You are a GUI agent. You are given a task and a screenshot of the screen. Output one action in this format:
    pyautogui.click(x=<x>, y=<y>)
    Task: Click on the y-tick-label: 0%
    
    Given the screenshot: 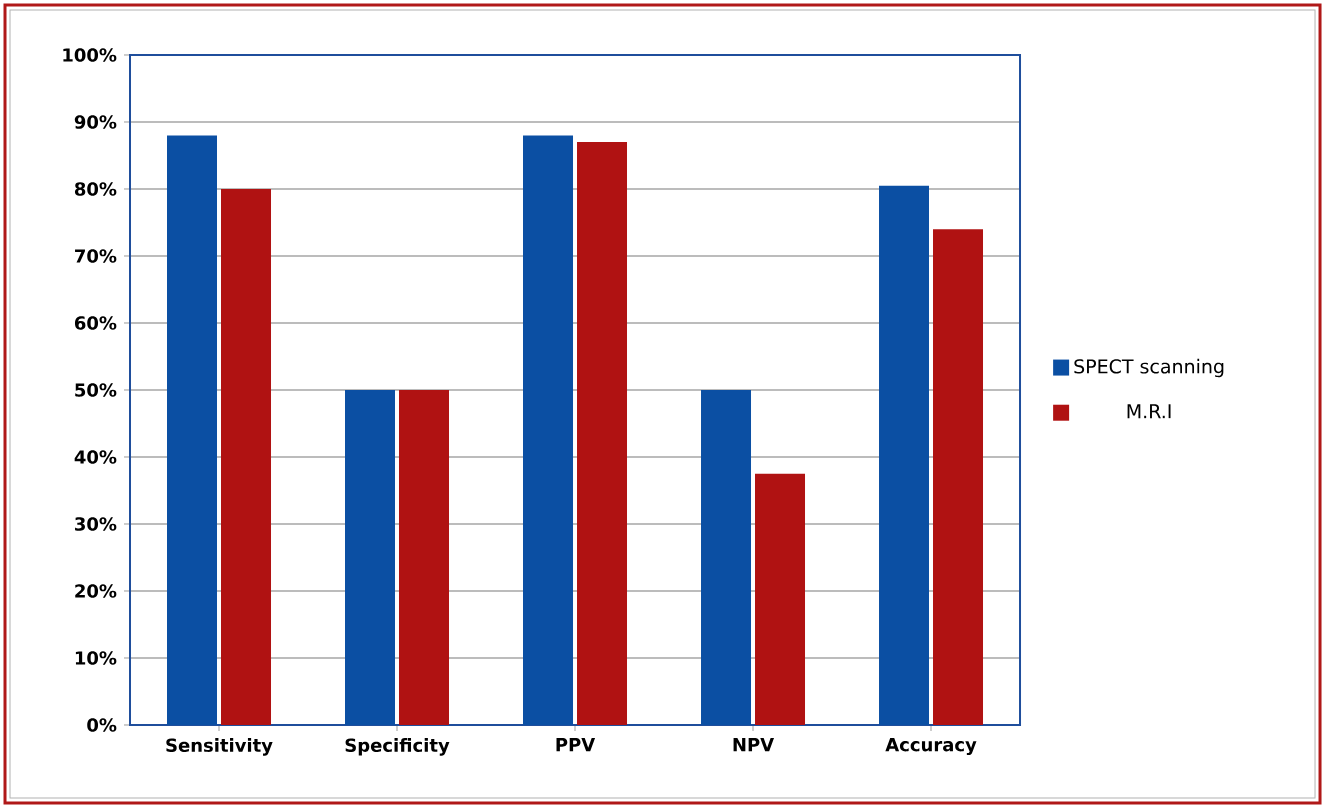 What is the action you would take?
    pyautogui.click(x=102, y=725)
    